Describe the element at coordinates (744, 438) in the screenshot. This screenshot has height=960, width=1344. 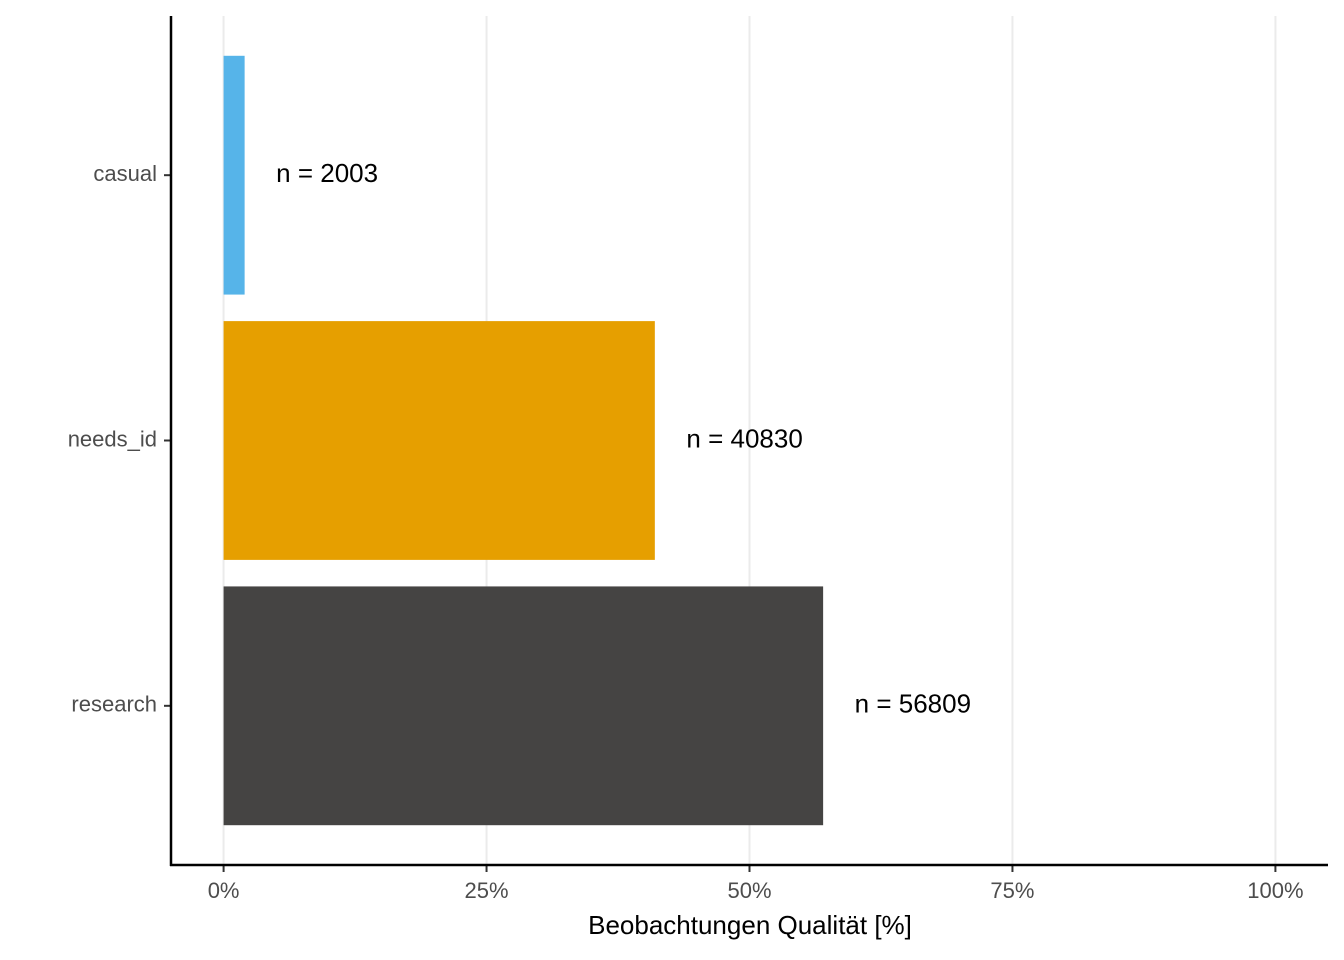
I see `bar-label: n = 40830` at that location.